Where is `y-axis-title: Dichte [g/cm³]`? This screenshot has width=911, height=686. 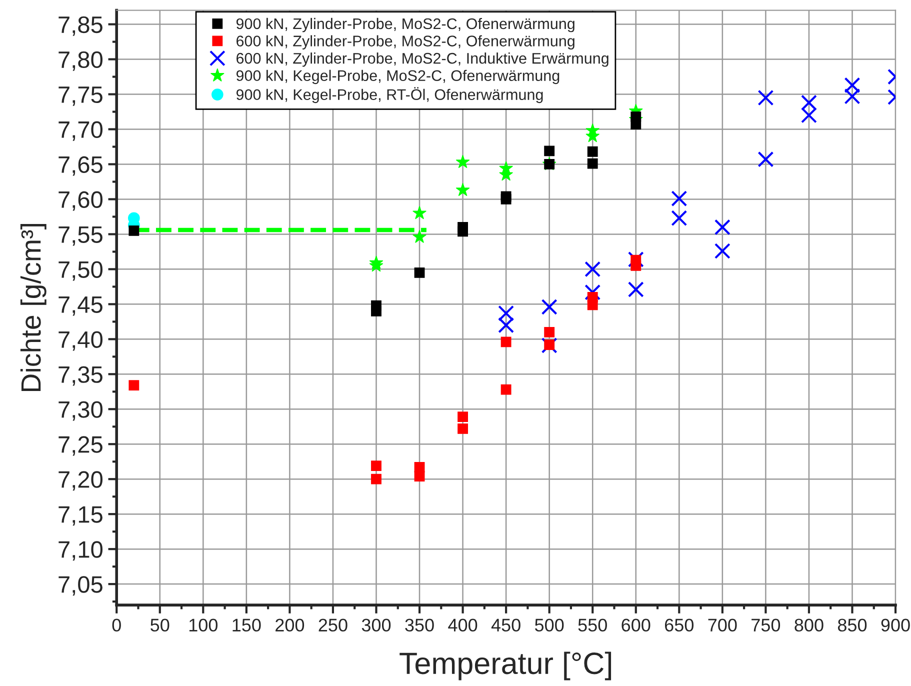
y-axis-title: Dichte [g/cm³] is located at coordinates (33, 308).